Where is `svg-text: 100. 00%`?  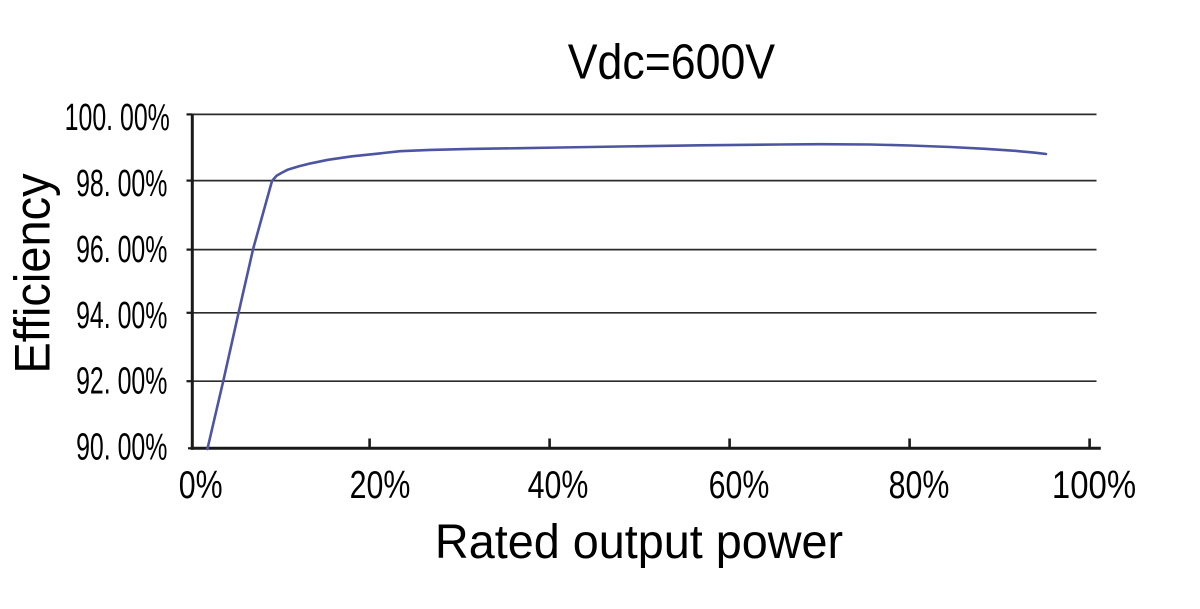 svg-text: 100. 00% is located at coordinates (117, 117).